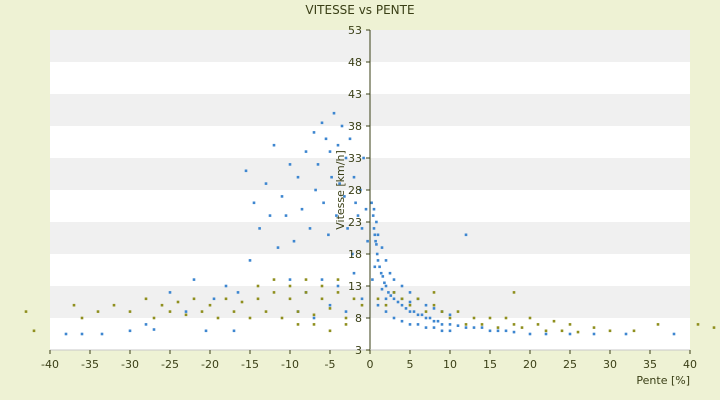 The image size is (720, 400). I want to click on y-tick-label: 23, so click(355, 222).